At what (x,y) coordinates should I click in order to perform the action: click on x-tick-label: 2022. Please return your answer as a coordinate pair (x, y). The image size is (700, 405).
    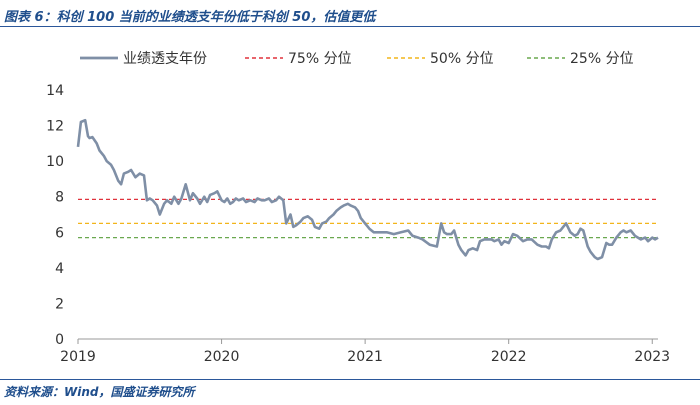
    Looking at the image, I should click on (509, 357).